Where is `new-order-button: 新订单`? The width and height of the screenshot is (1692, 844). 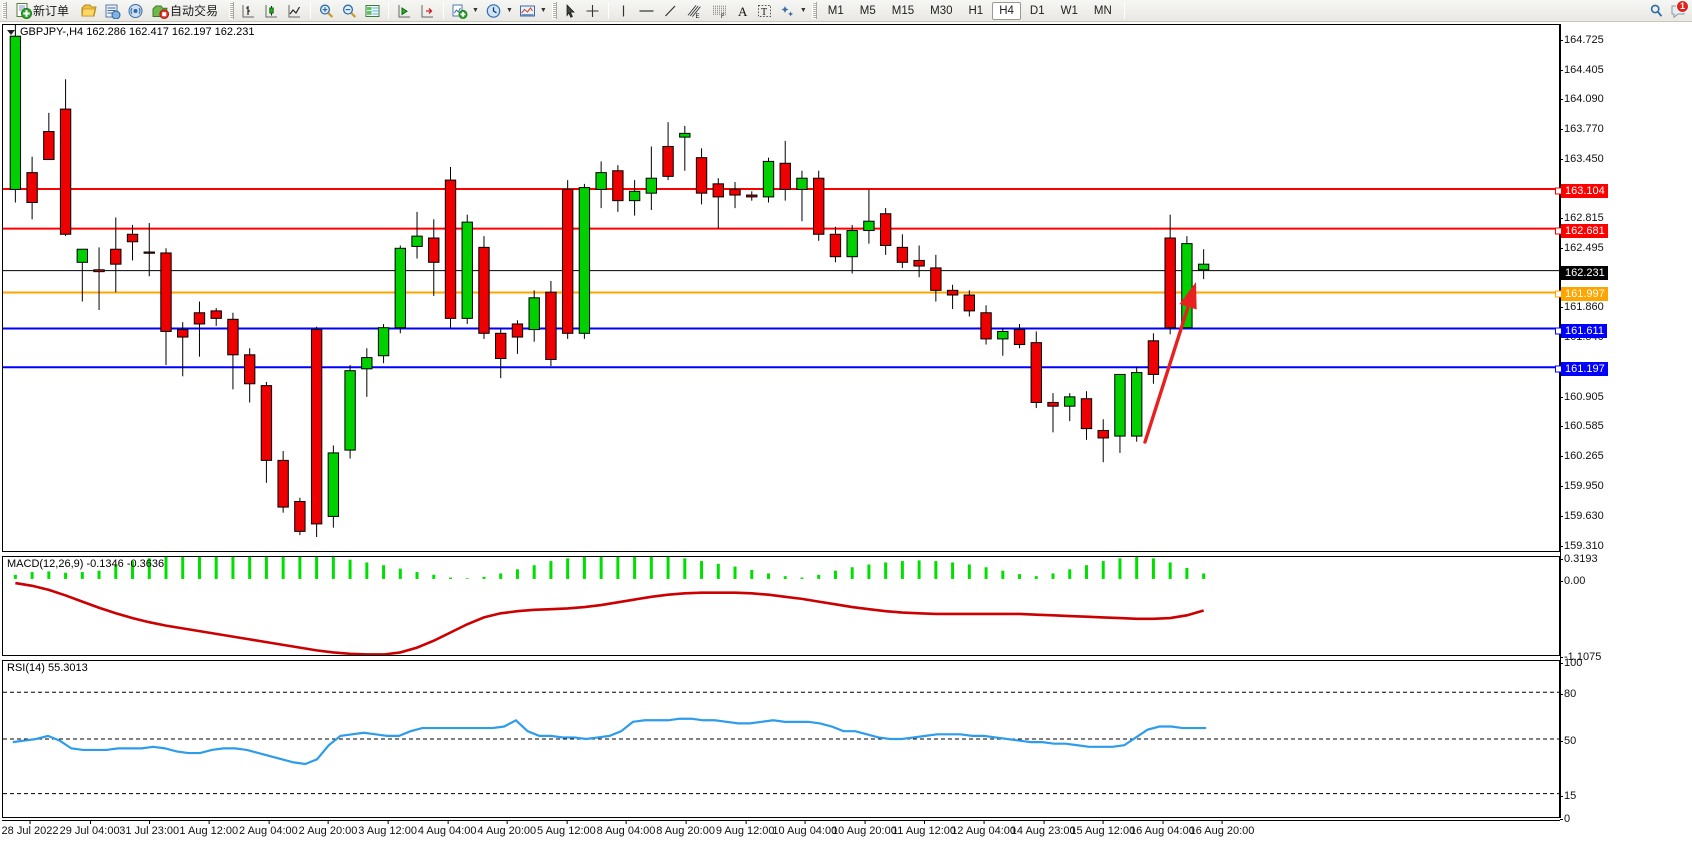
new-order-button: 新订单 is located at coordinates (44, 11).